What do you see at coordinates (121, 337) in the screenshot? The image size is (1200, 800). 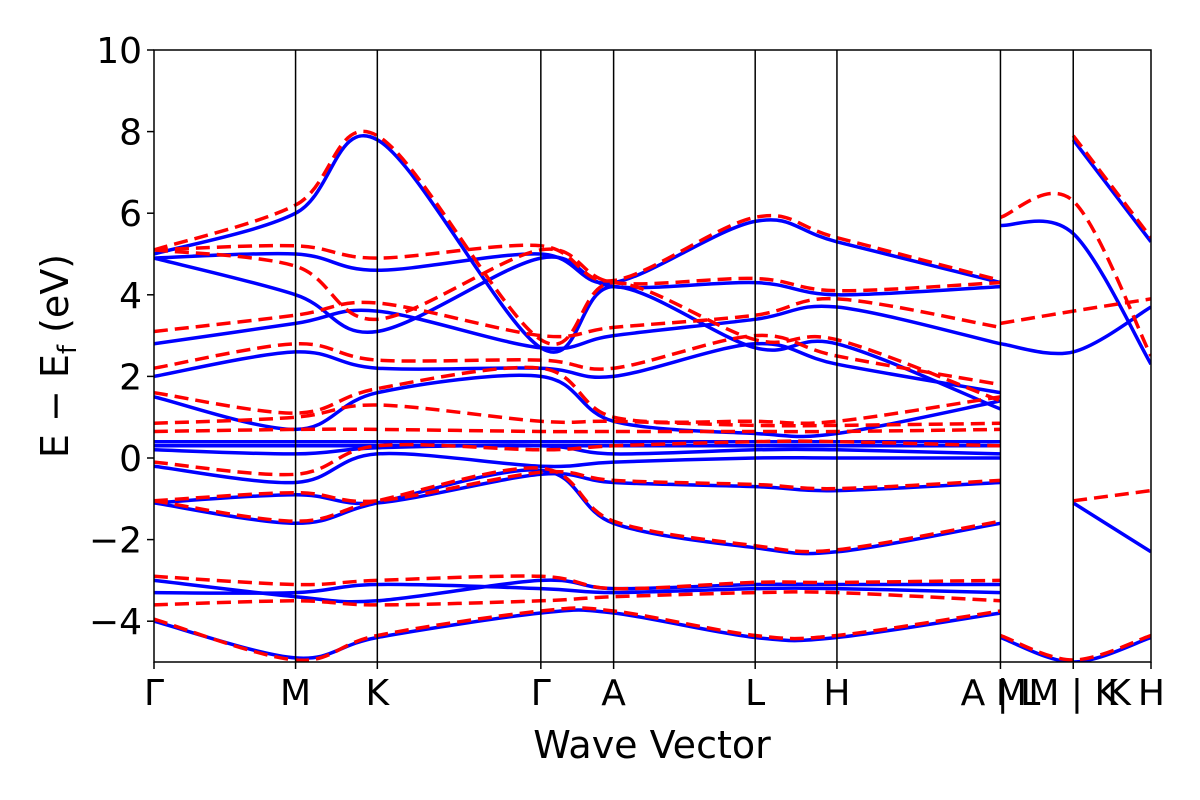 I see `y-axis-ticks: −4 −2 0 2 4 6 8 10` at bounding box center [121, 337].